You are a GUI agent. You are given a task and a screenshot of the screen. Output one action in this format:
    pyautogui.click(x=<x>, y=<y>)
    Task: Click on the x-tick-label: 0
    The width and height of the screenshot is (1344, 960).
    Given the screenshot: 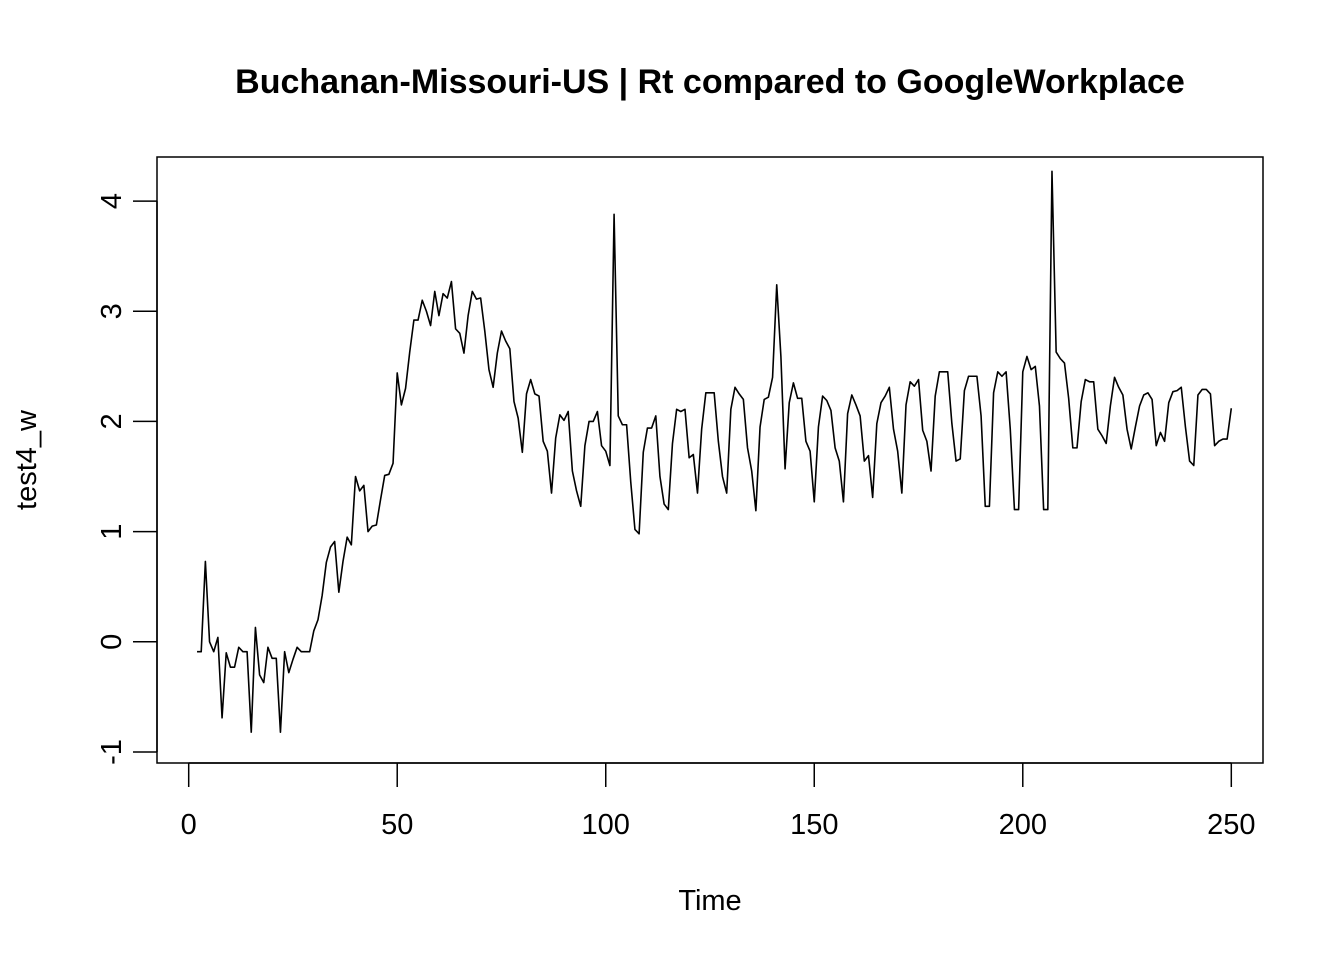 What is the action you would take?
    pyautogui.click(x=189, y=825)
    